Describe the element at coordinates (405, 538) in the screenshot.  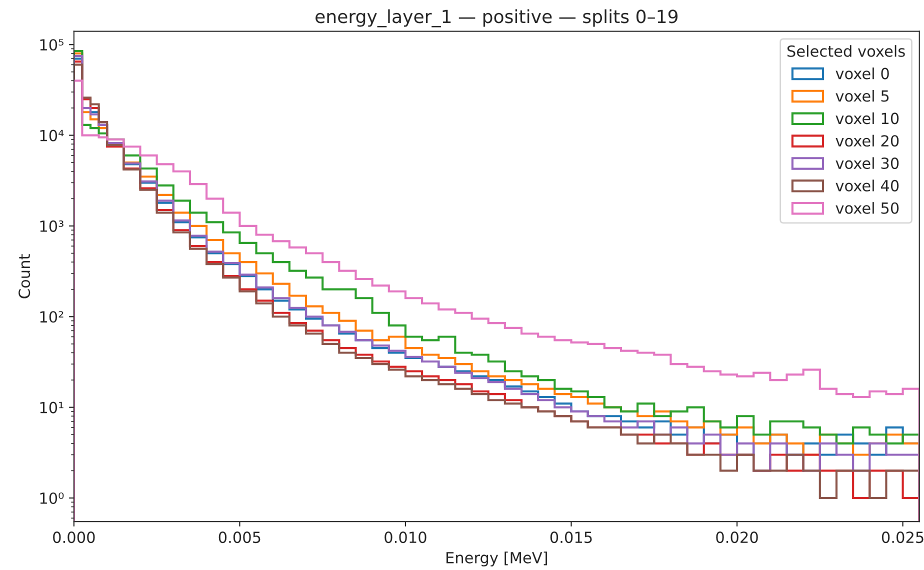
I see `x-tick-label: 0.010` at that location.